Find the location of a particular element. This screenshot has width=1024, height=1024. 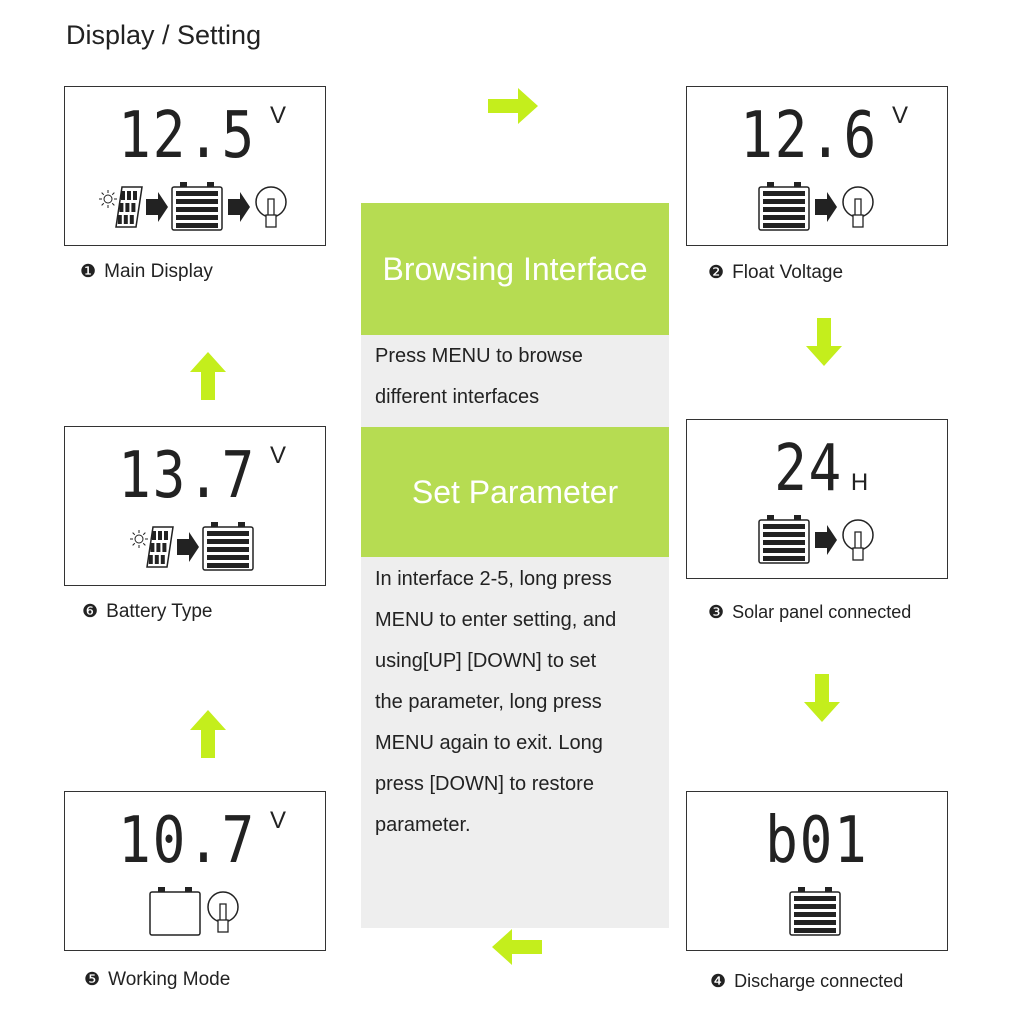

lcd-readout: 10.7 V is located at coordinates (196, 841).